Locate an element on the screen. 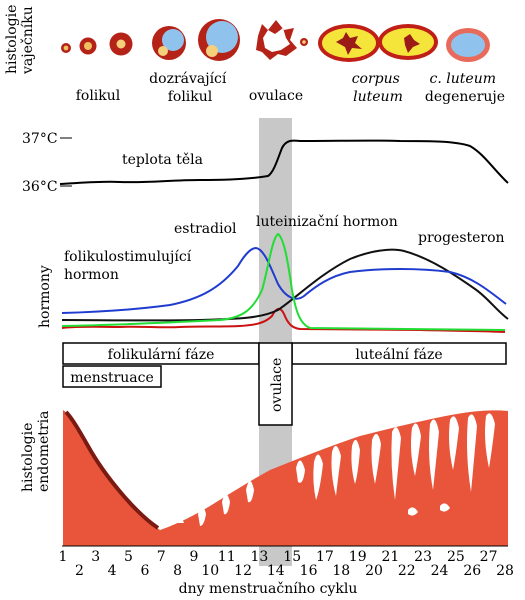 Image resolution: width=525 pixels, height=600 pixels. day-tick-12: 12 is located at coordinates (243, 571).